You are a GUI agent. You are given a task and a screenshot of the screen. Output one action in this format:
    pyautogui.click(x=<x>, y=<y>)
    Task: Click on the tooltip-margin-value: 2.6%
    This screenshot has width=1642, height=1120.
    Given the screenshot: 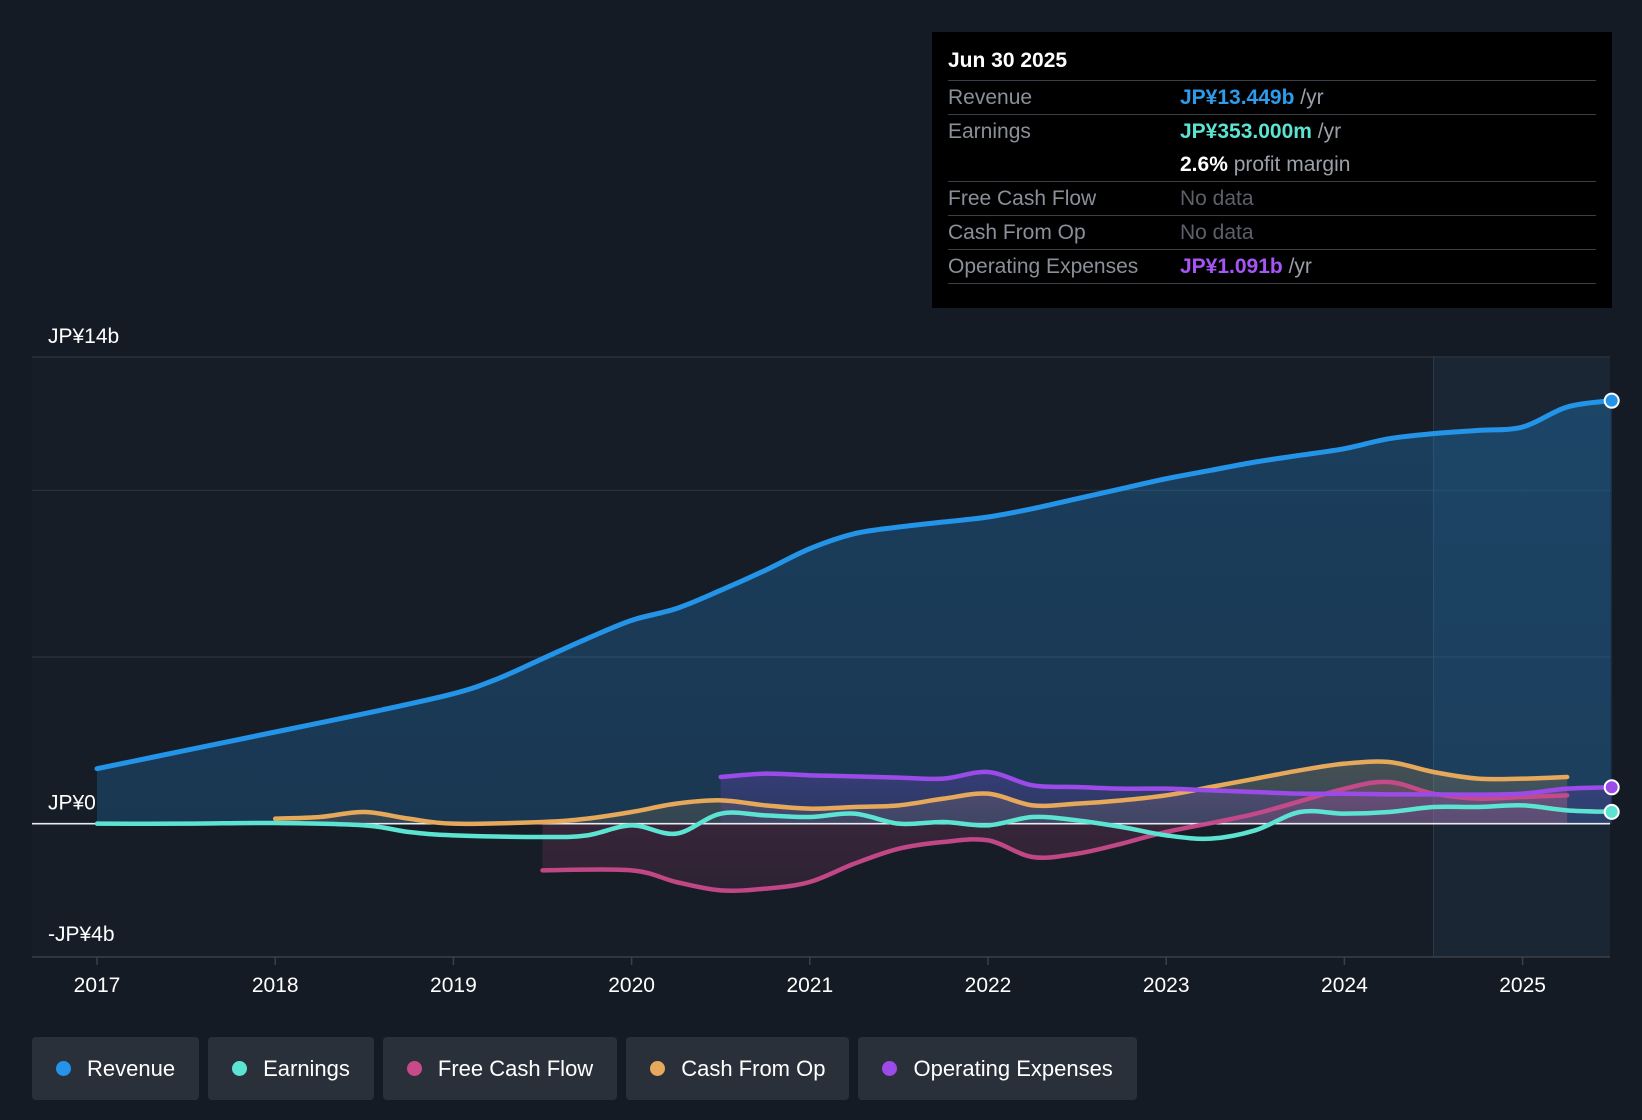 What is the action you would take?
    pyautogui.click(x=1204, y=164)
    